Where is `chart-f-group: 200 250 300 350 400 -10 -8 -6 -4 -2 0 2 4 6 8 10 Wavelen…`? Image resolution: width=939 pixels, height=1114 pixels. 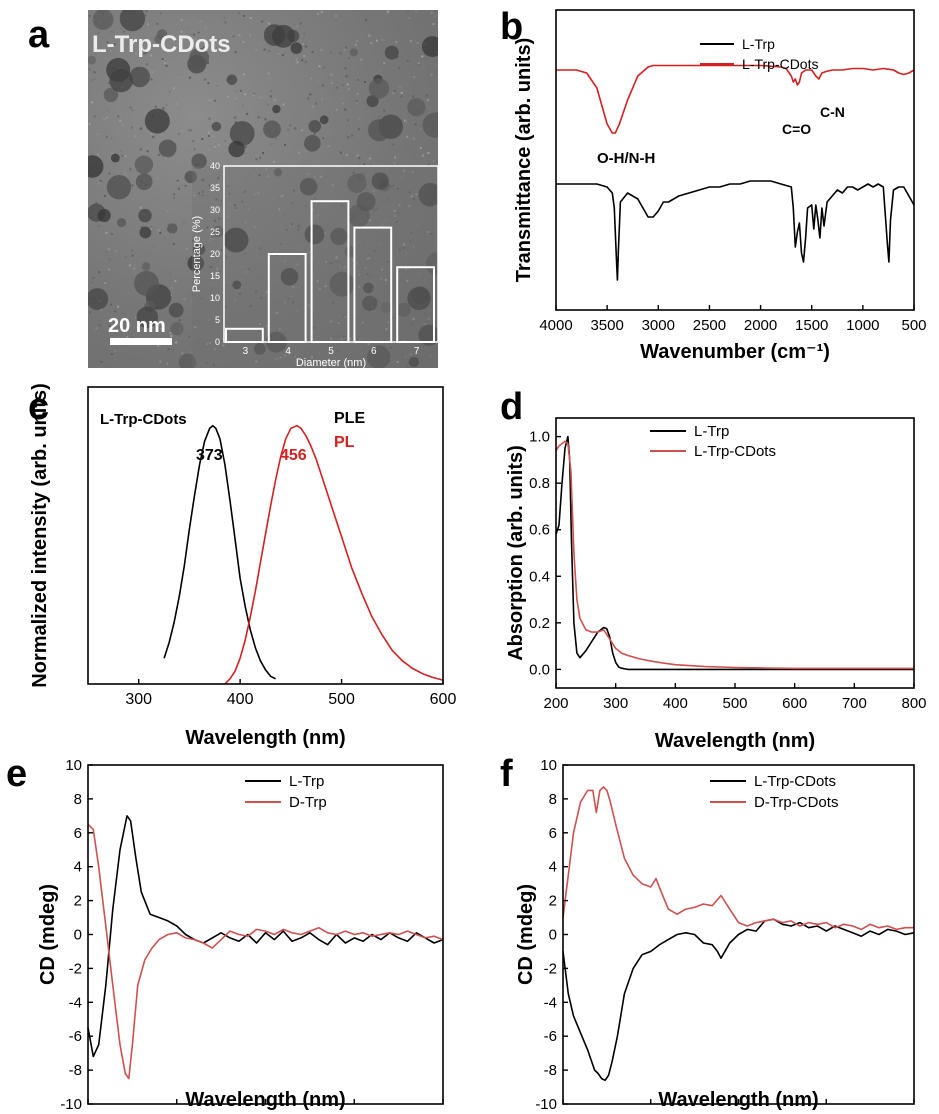 chart-f-group: 200 250 300 350 400 -10 -8 -6 -4 -2 0 2 4 6 8 10 Wavelen… is located at coordinates (721, 935).